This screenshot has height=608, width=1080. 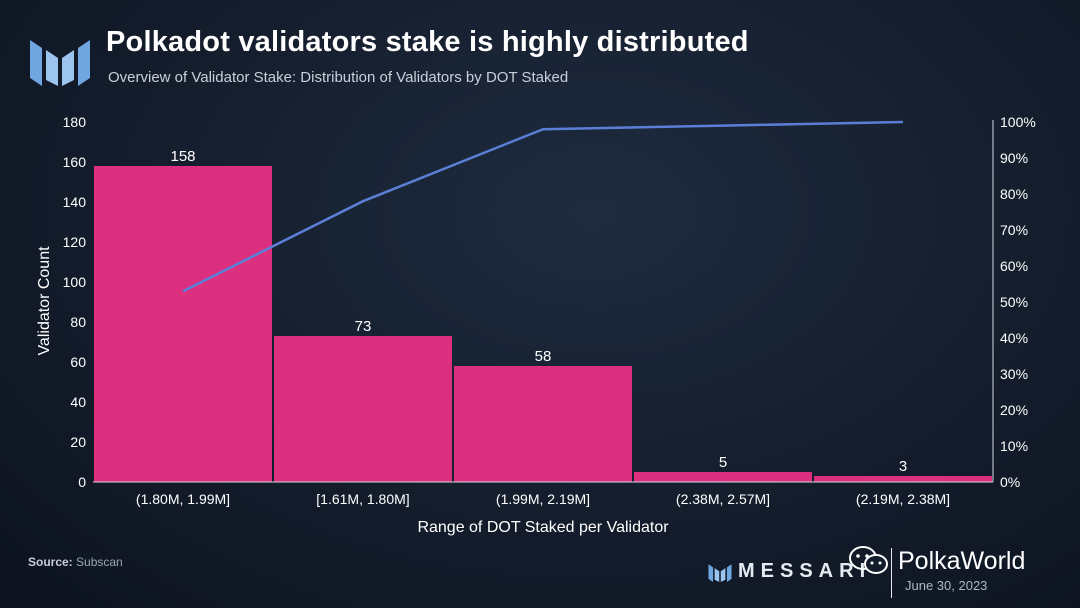 I want to click on y2-tick-label: 50%, so click(x=1014, y=302).